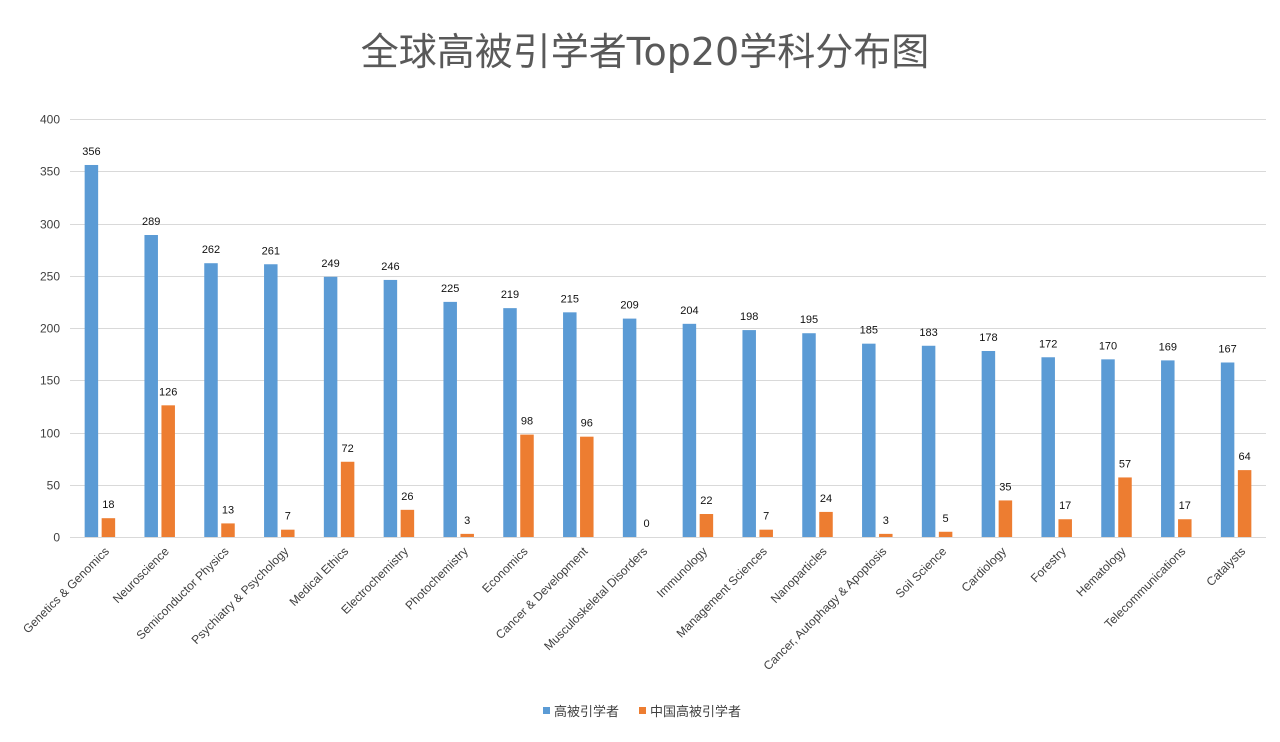 The image size is (1280, 742). What do you see at coordinates (504, 569) in the screenshot?
I see `x-category-label: Economics` at bounding box center [504, 569].